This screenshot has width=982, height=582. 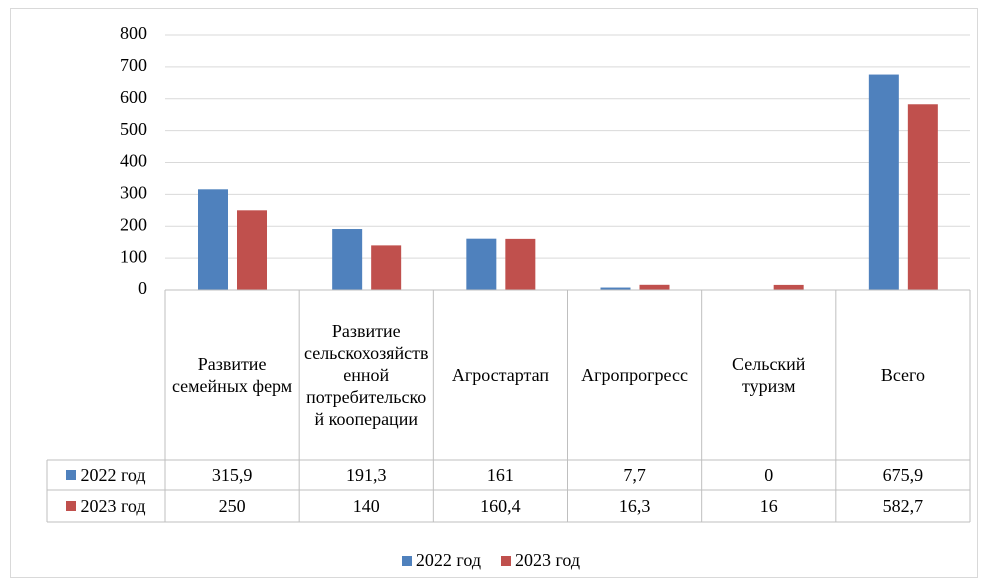 What do you see at coordinates (768, 506) in the screenshot?
I see `table-value: 16` at bounding box center [768, 506].